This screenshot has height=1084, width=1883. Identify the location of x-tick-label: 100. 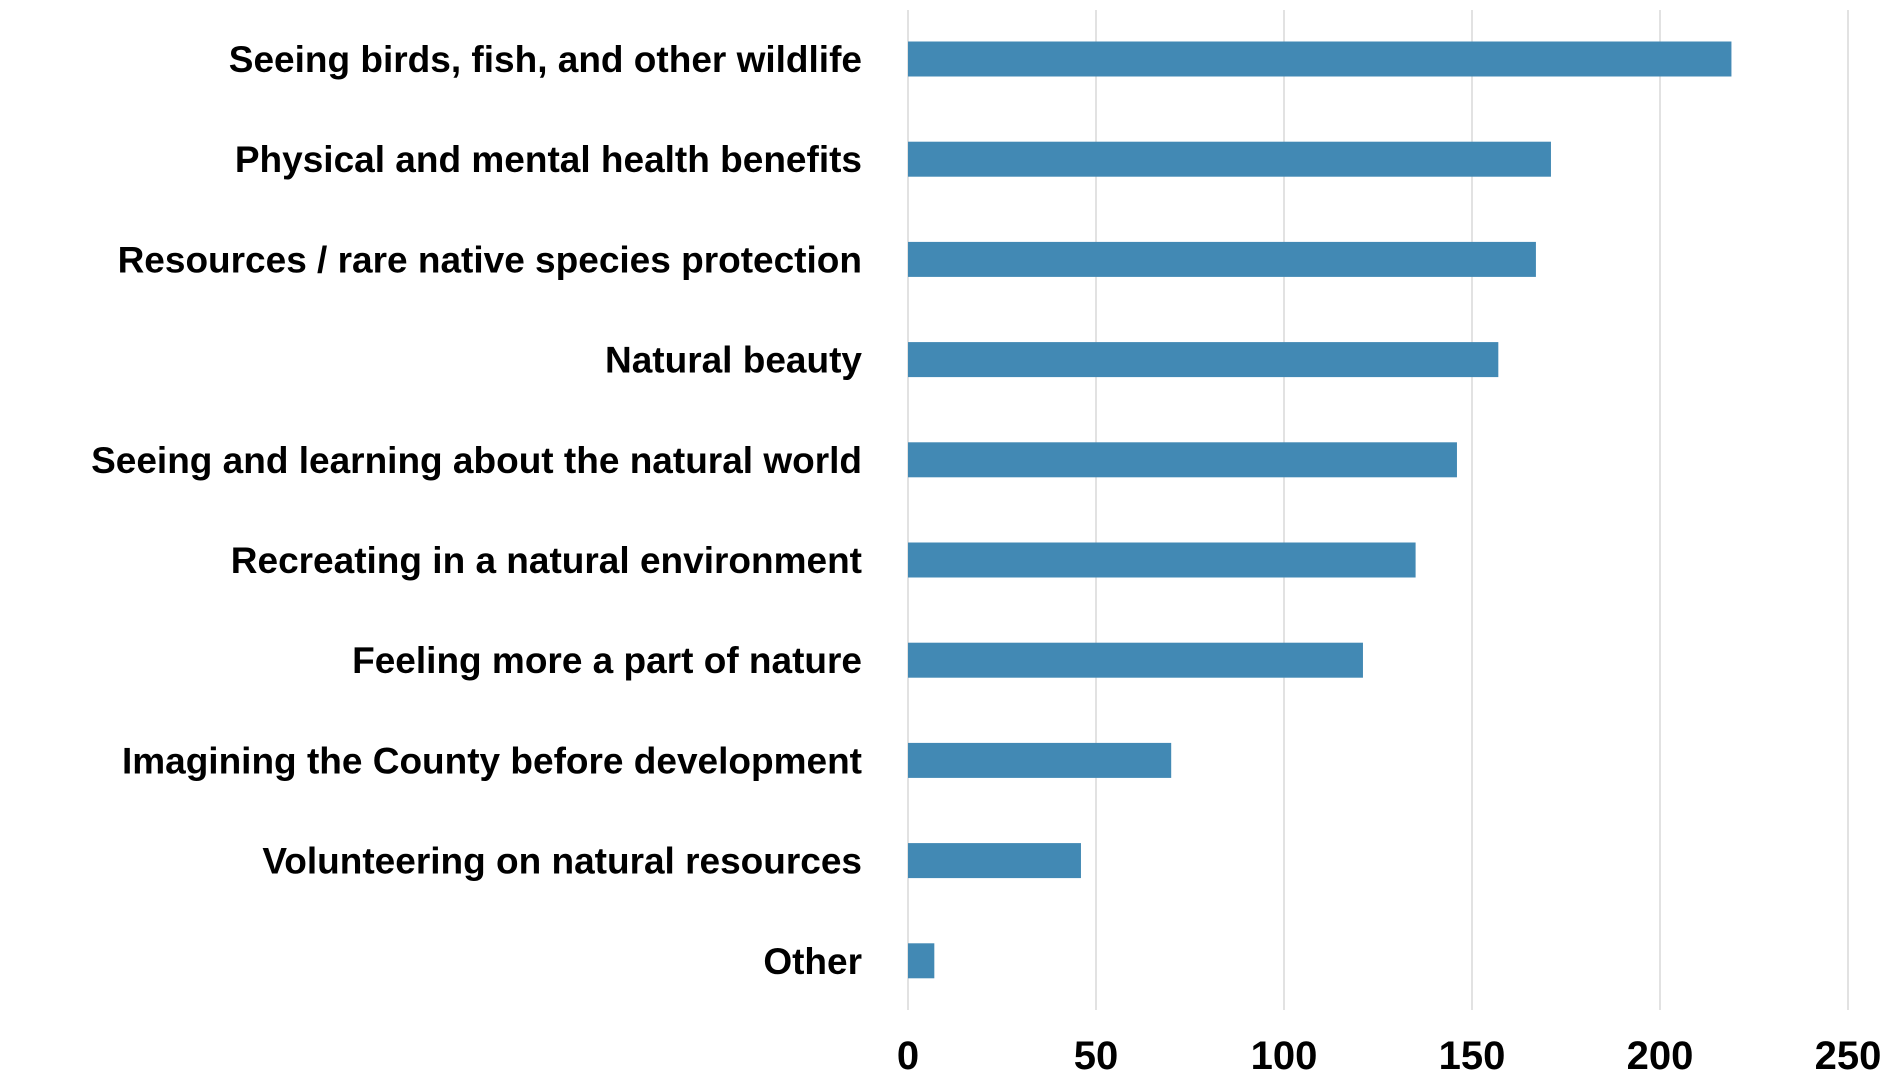
(1284, 1056).